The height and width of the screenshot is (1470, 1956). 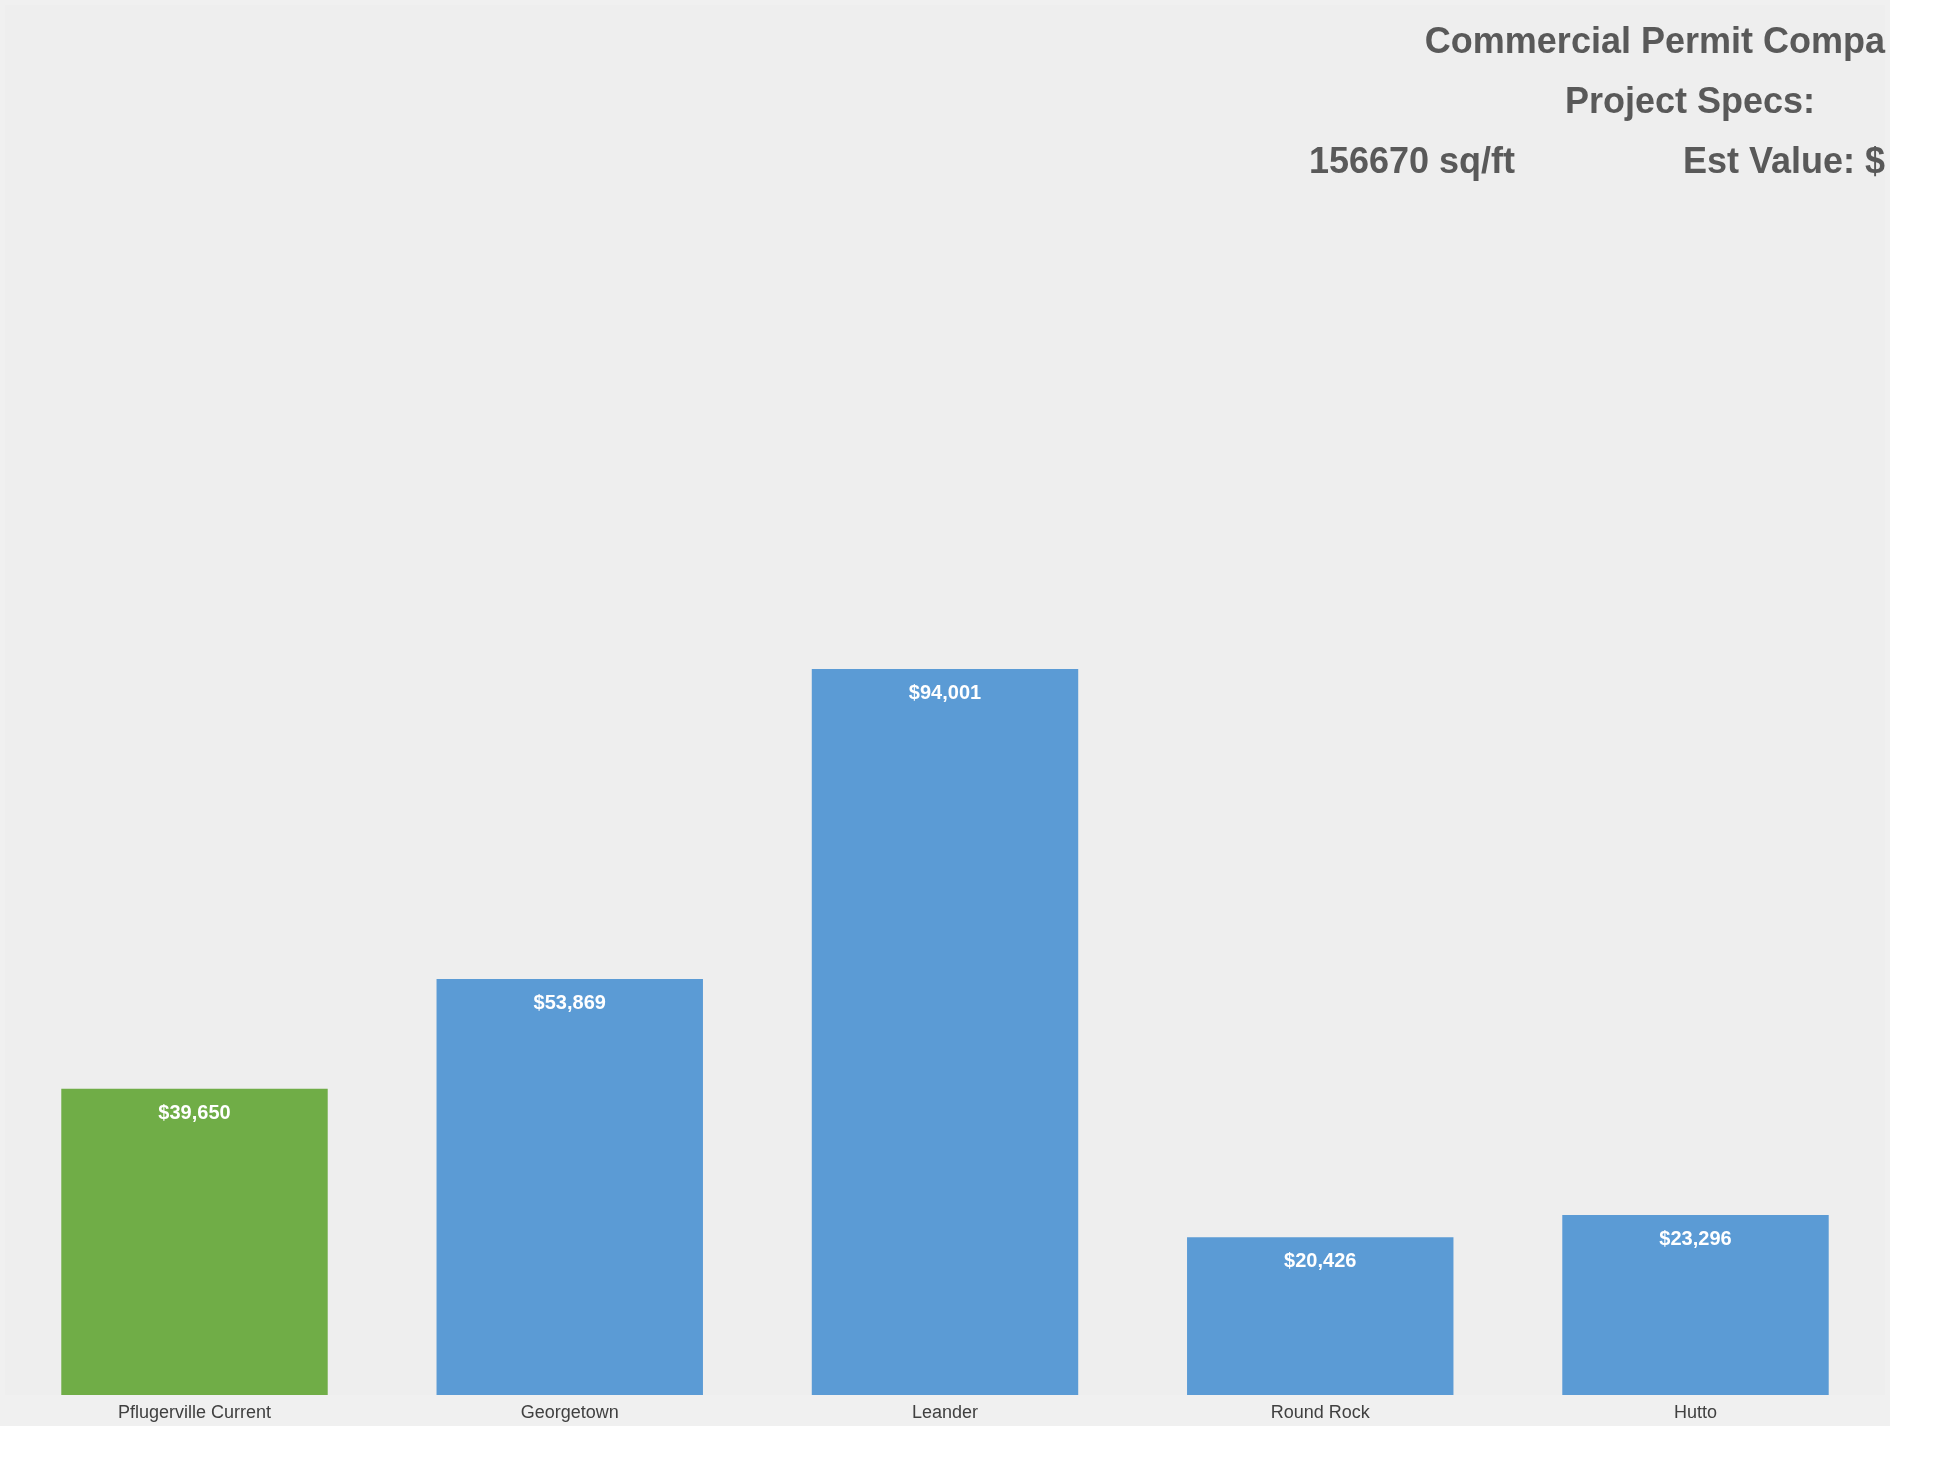 What do you see at coordinates (194, 1411) in the screenshot?
I see `x-tick-label: Pflugerville Current` at bounding box center [194, 1411].